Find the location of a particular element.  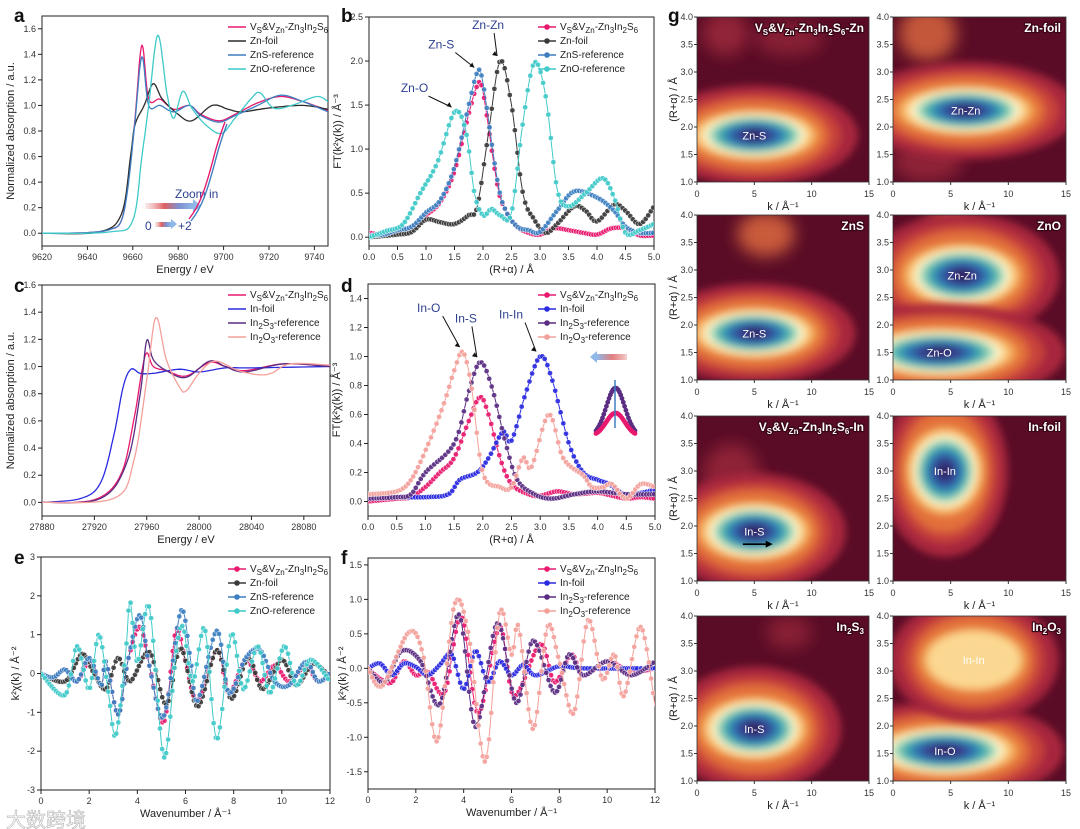

y-tick-label: 3 is located at coordinates (32, 557).